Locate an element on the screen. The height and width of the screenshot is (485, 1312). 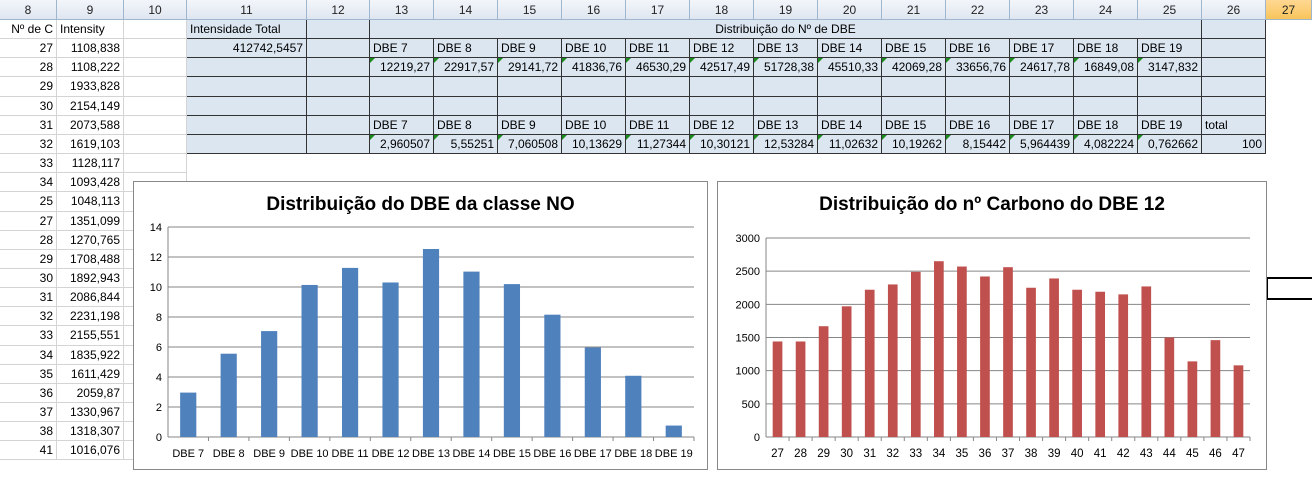
cell-carbon-number: 25 is located at coordinates (28, 202).